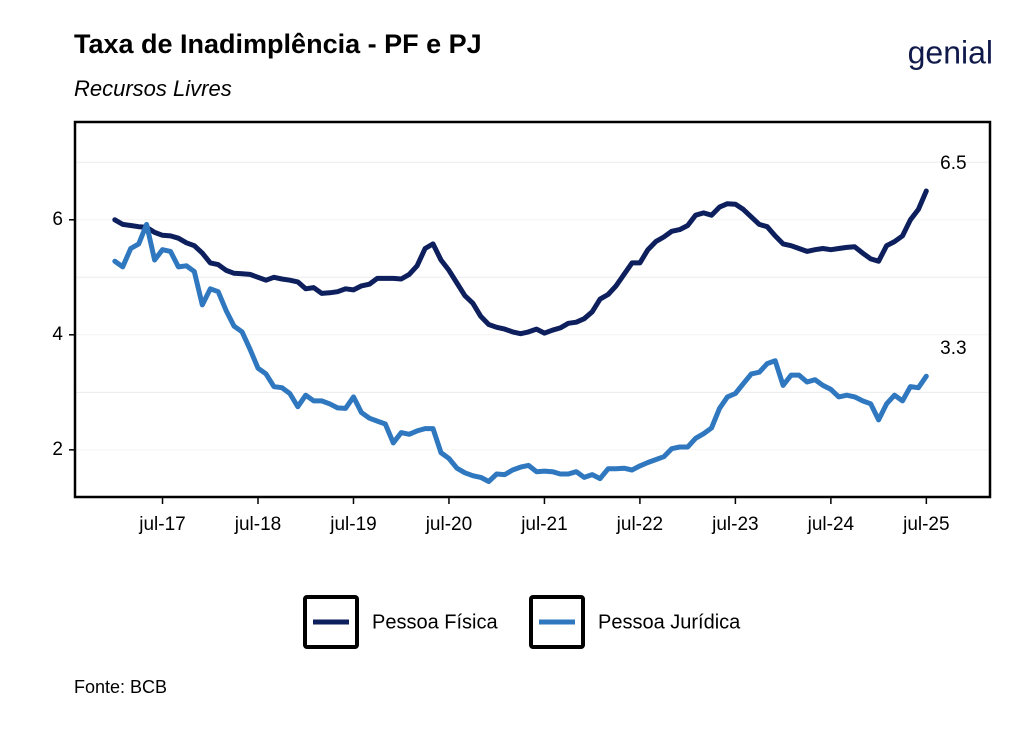  Describe the element at coordinates (57, 219) in the screenshot. I see `y-tick-label: 6` at that location.